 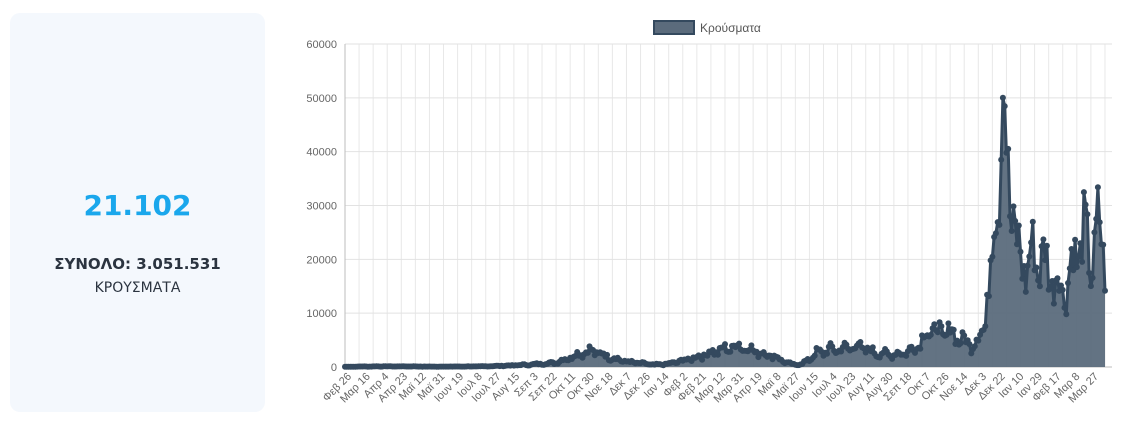 What do you see at coordinates (321, 260) in the screenshot?
I see `y-tick-label: 20000` at bounding box center [321, 260].